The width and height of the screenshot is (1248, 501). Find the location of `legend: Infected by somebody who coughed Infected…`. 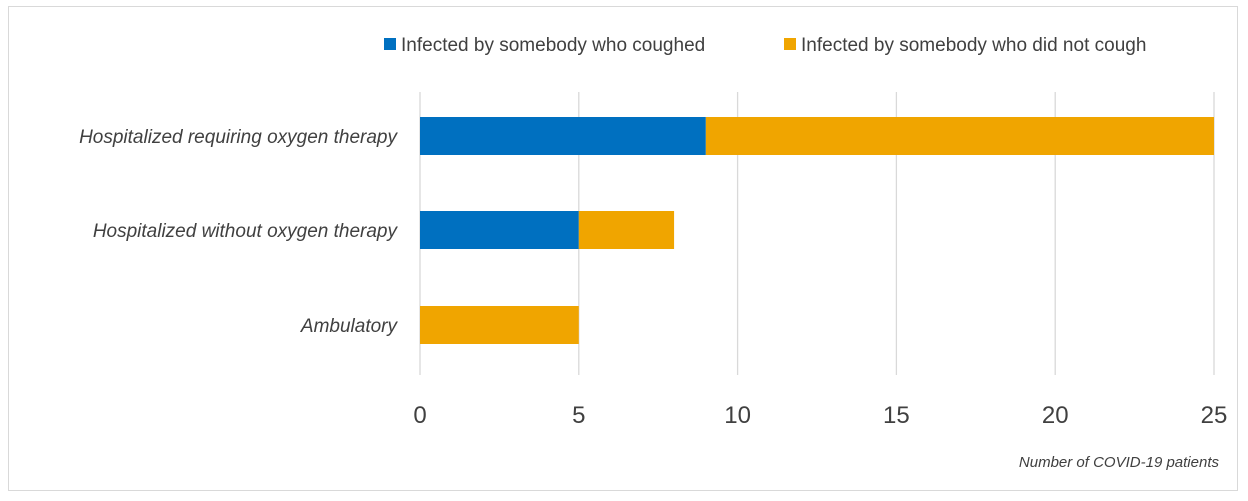

legend: Infected by somebody who coughed Infected… is located at coordinates (765, 45).